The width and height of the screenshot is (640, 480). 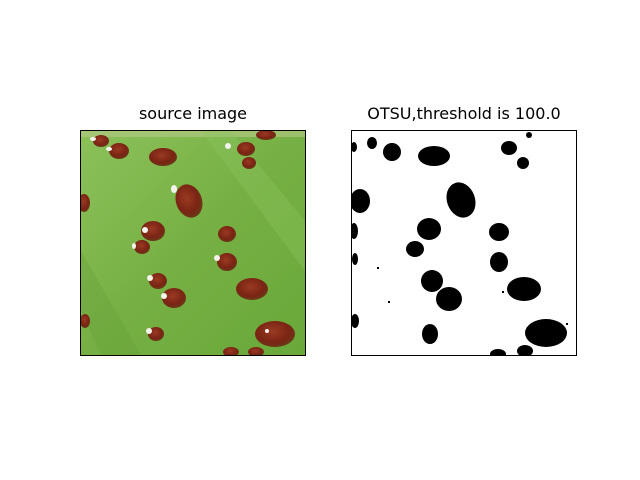 What do you see at coordinates (179, 235) in the screenshot?
I see `leaf-hairs` at bounding box center [179, 235].